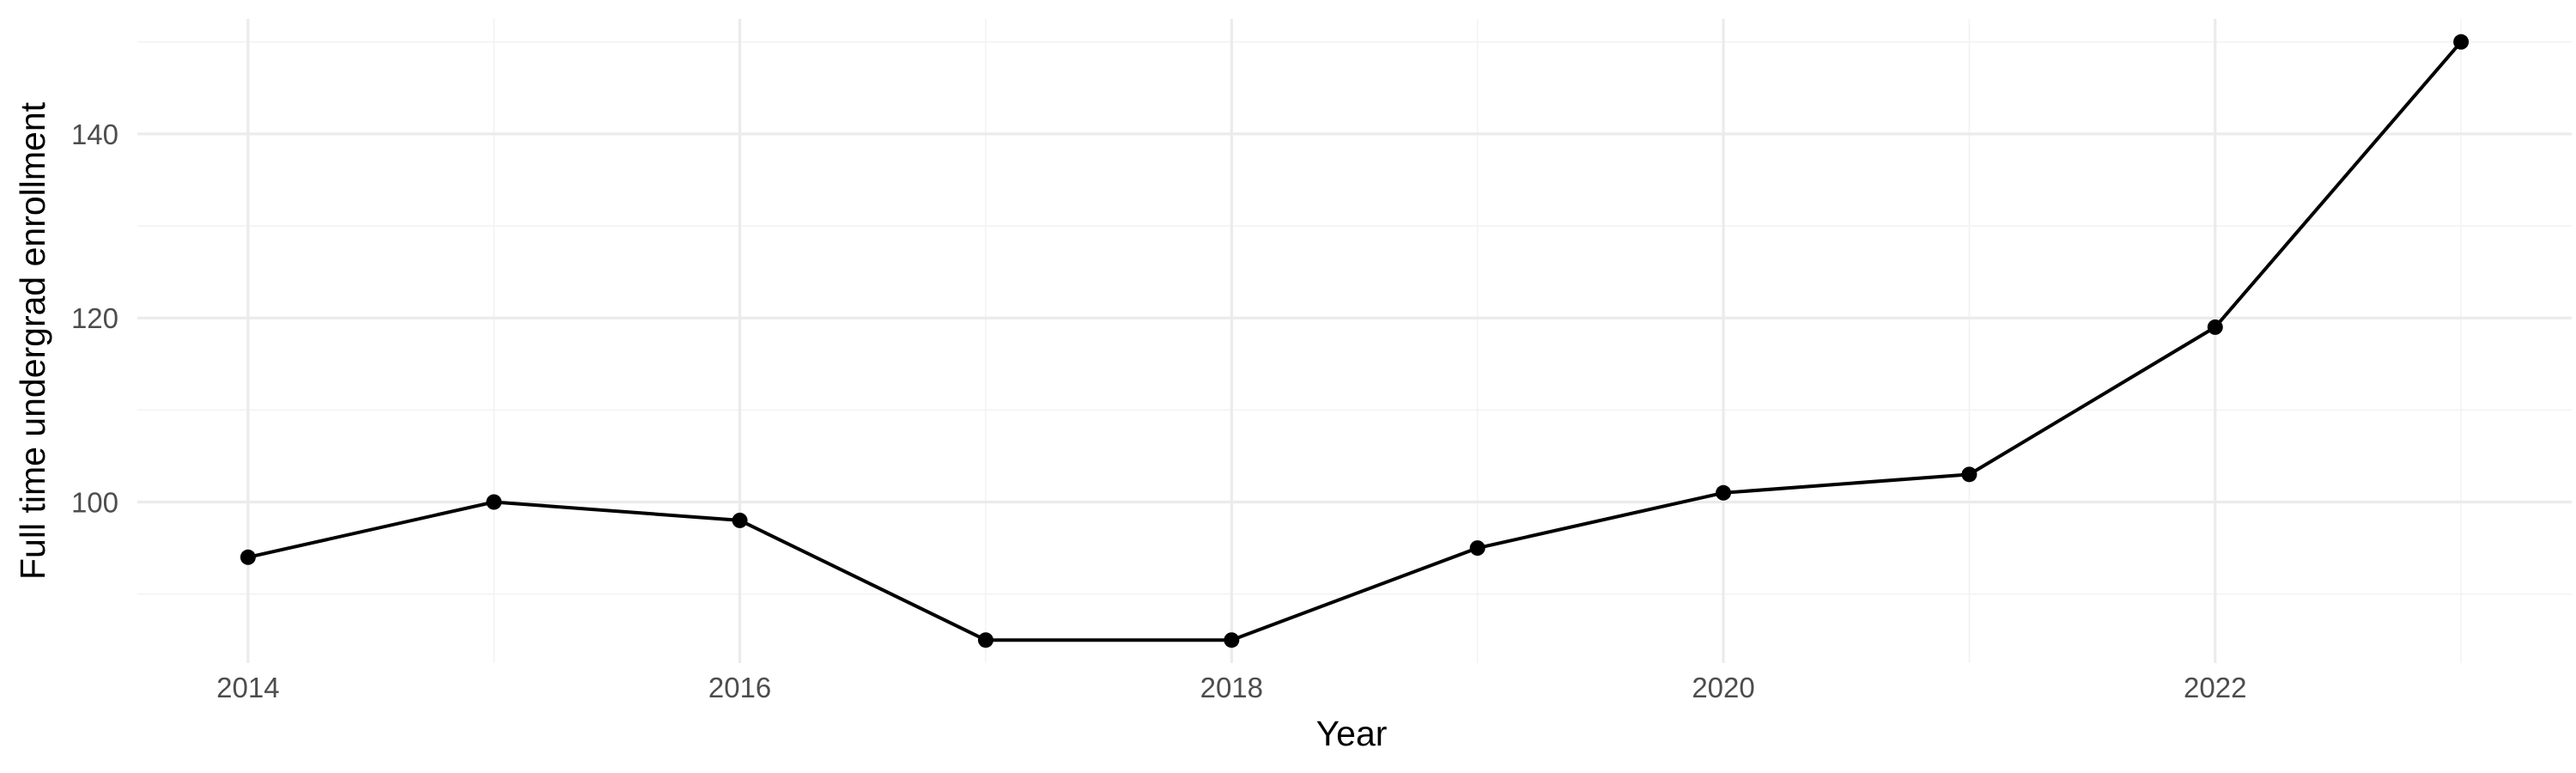 The height and width of the screenshot is (773, 2576). Describe the element at coordinates (1723, 687) in the screenshot. I see `x-tick-label: 2020` at that location.